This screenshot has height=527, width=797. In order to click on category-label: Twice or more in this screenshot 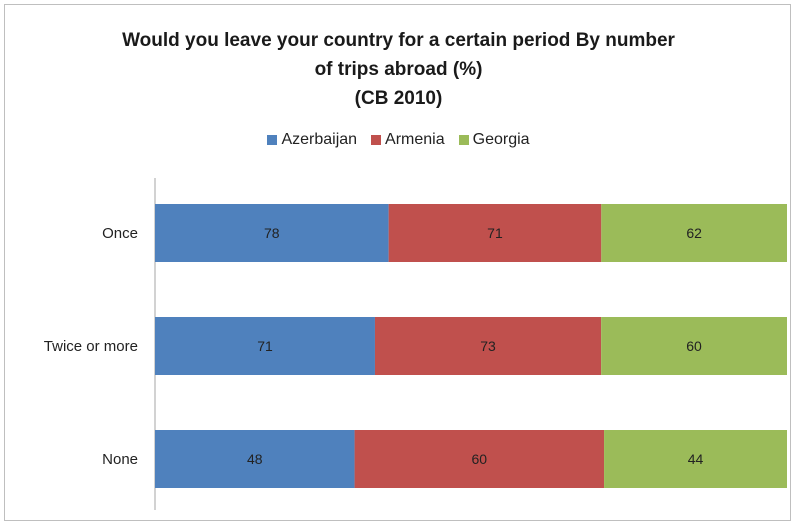, I will do `click(91, 346)`.